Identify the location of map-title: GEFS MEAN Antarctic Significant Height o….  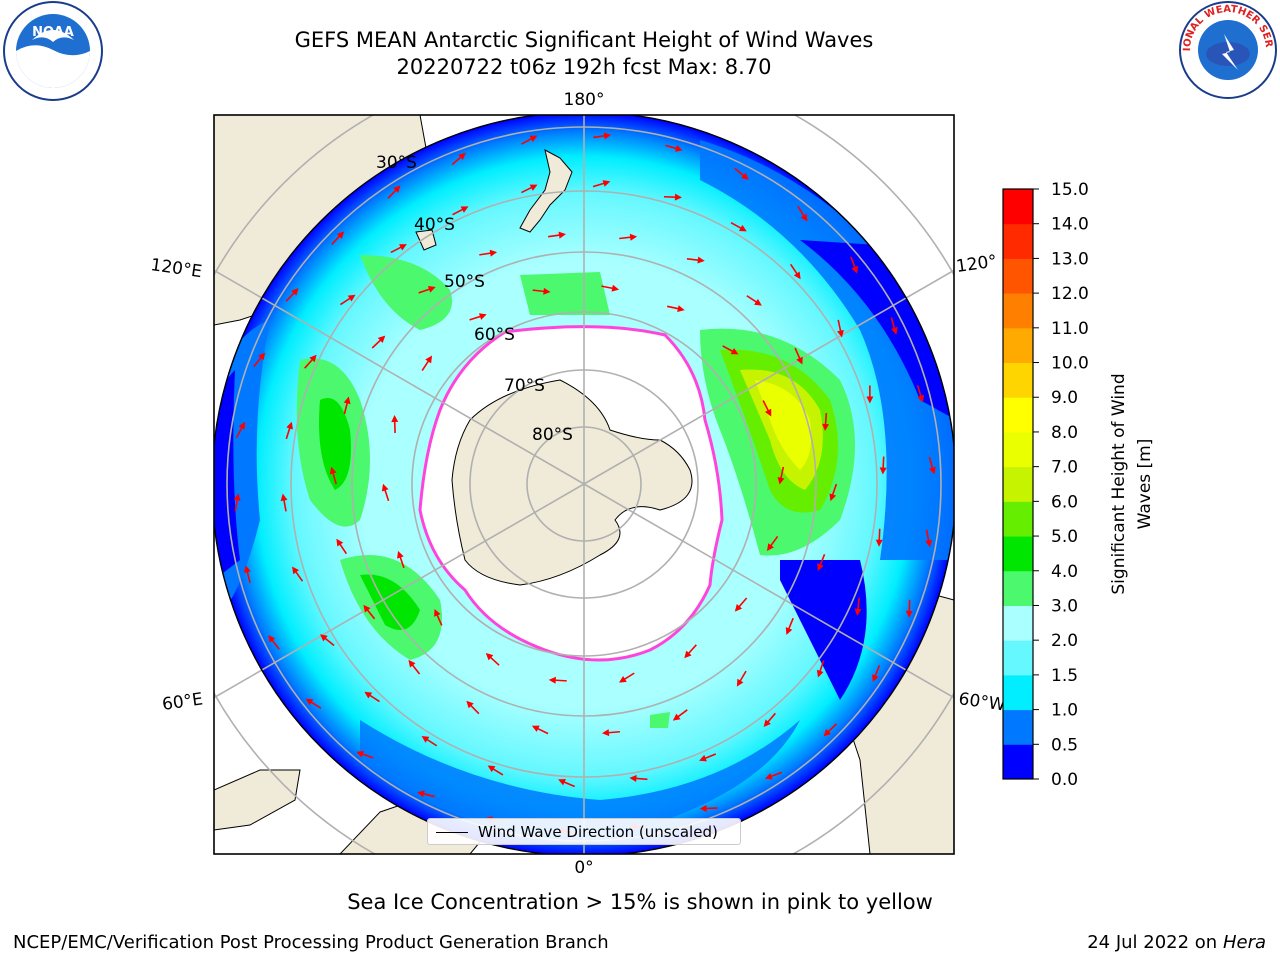
(584, 40).